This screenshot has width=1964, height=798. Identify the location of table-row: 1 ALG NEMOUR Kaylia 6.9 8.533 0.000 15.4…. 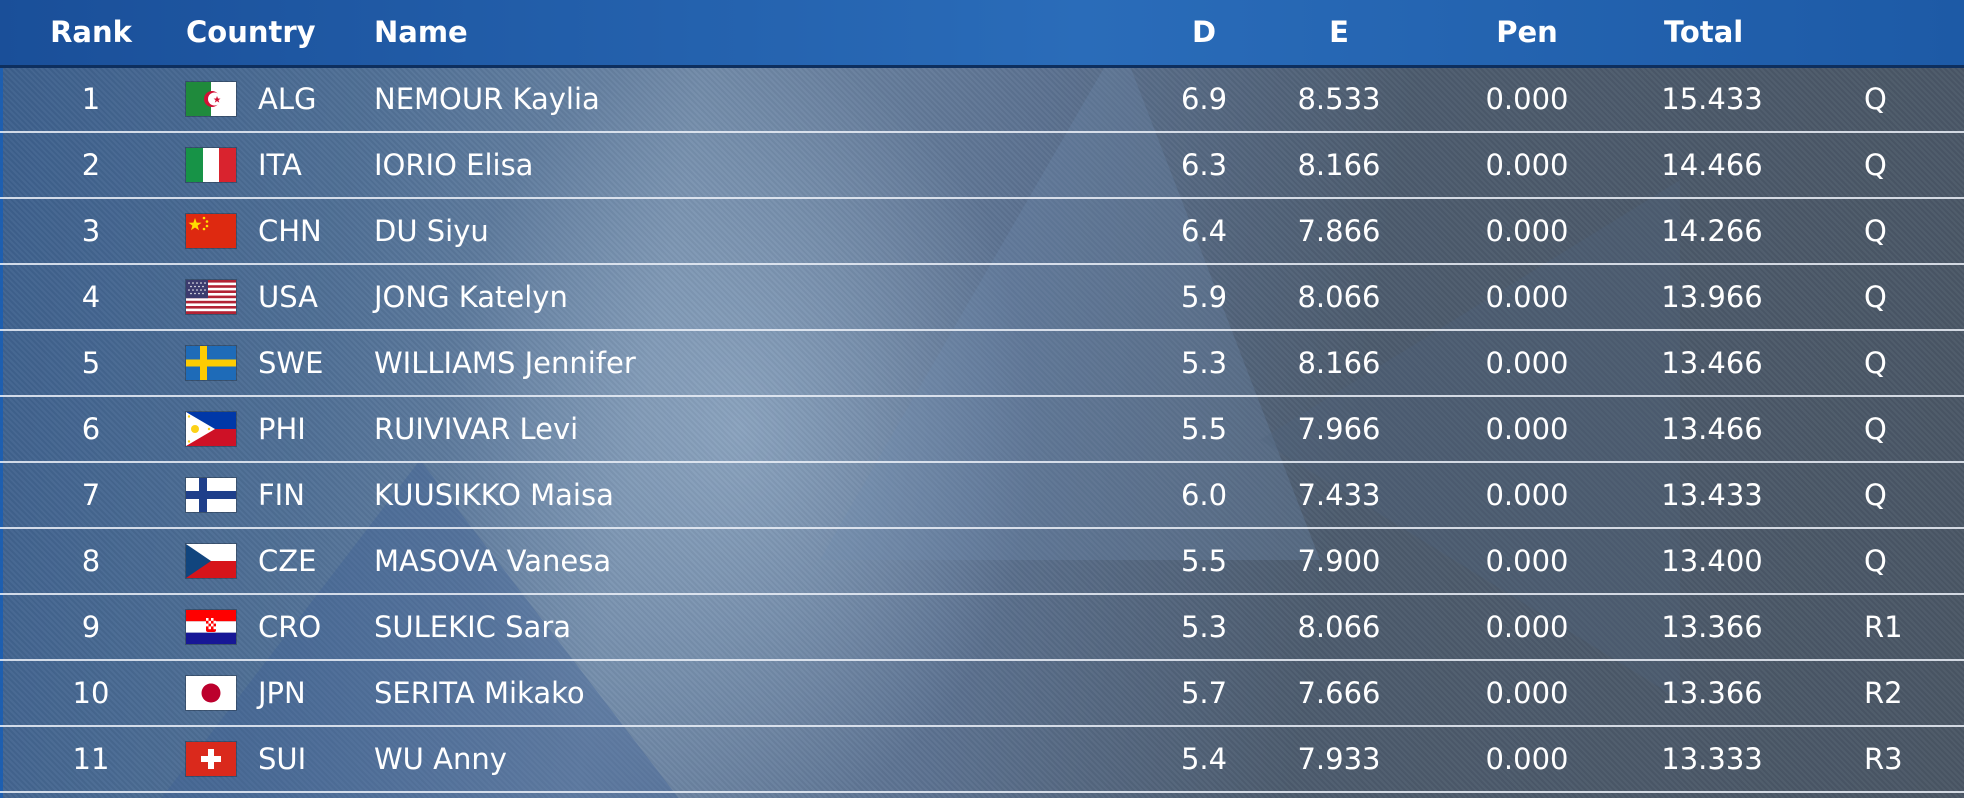
(982, 99).